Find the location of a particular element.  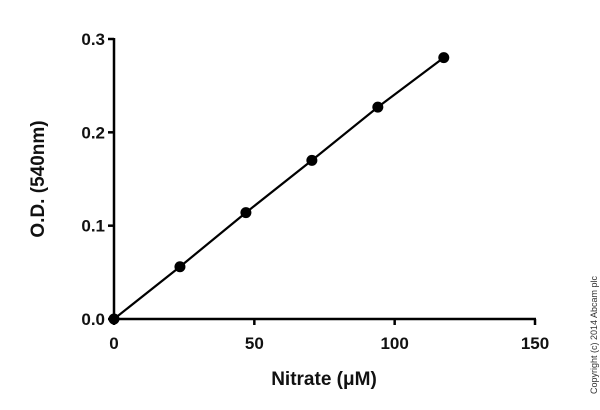

y-tick-label: 0.3 is located at coordinates (93, 39).